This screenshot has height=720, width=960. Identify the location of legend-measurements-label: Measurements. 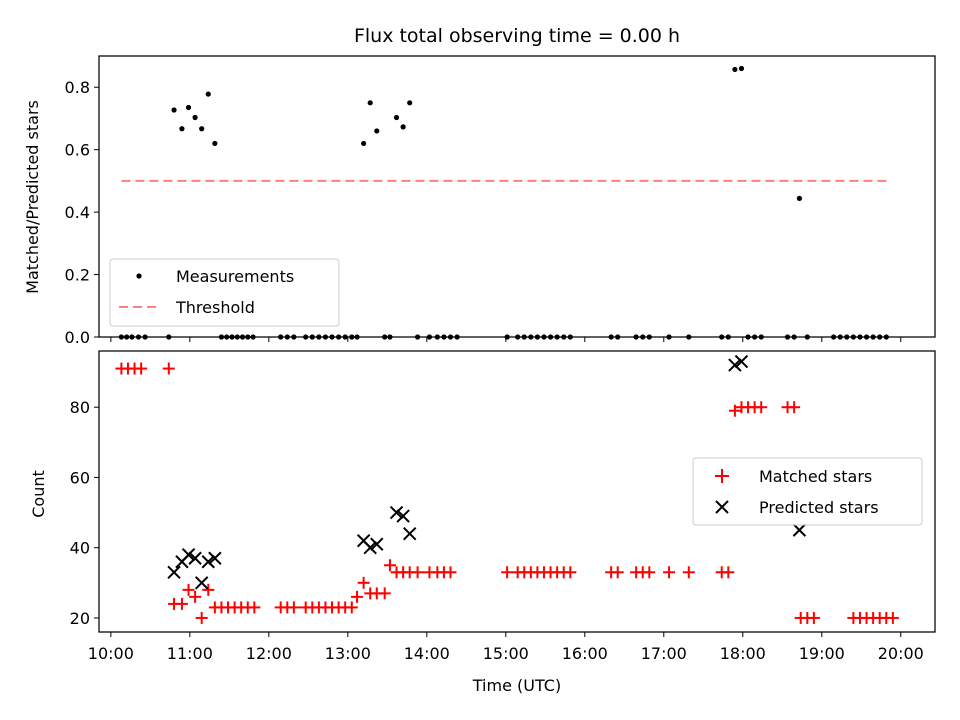
(235, 276).